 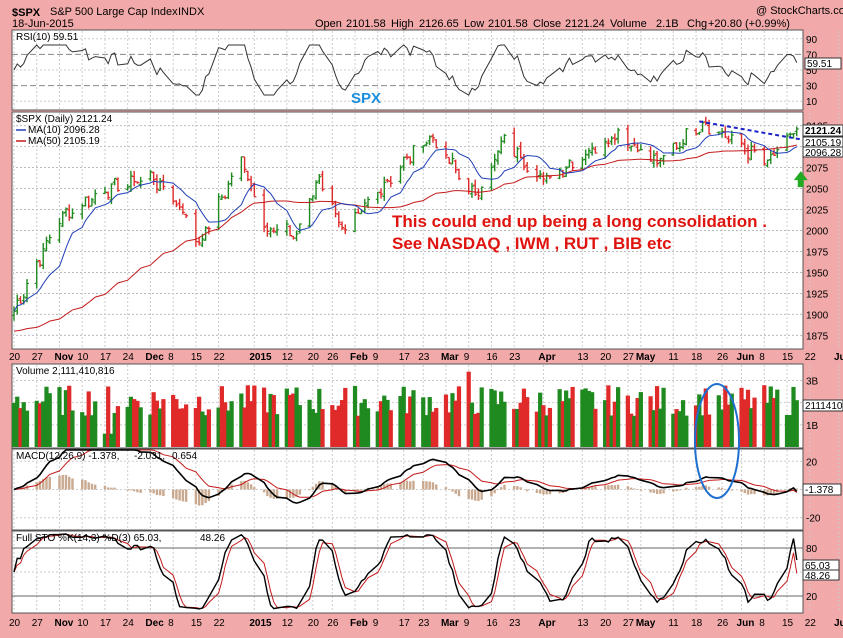 What do you see at coordinates (63, 623) in the screenshot?
I see `x-tick-label: Nov` at bounding box center [63, 623].